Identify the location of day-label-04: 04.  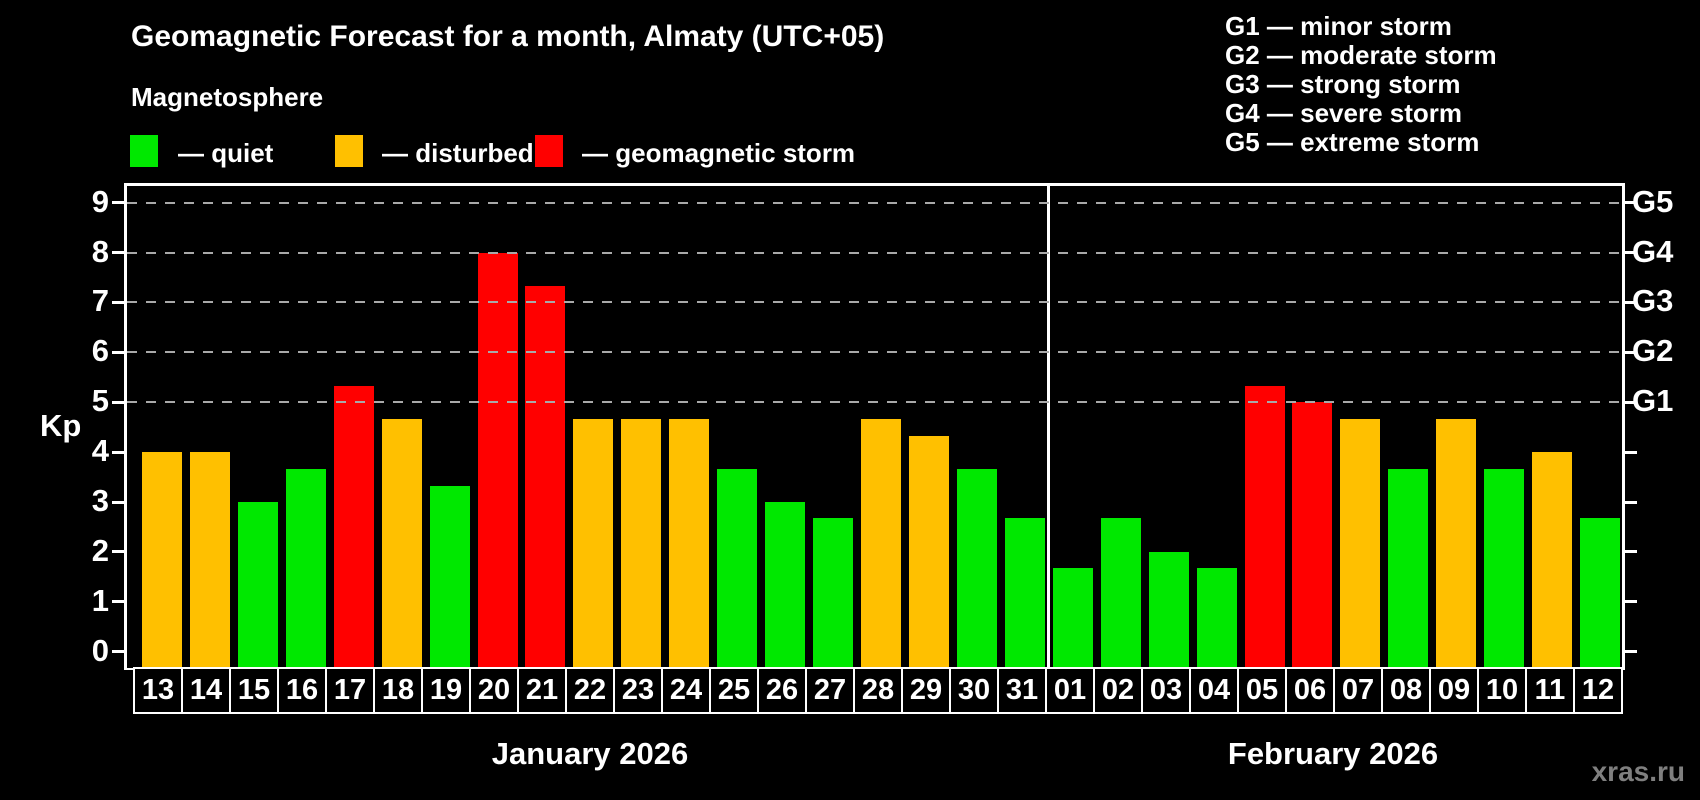
(1214, 690).